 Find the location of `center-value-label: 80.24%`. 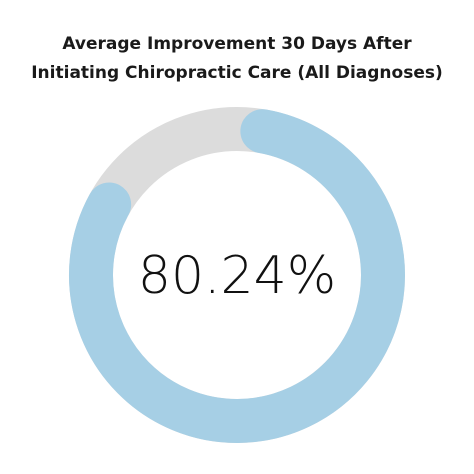

center-value-label: 80.24% is located at coordinates (237, 276).